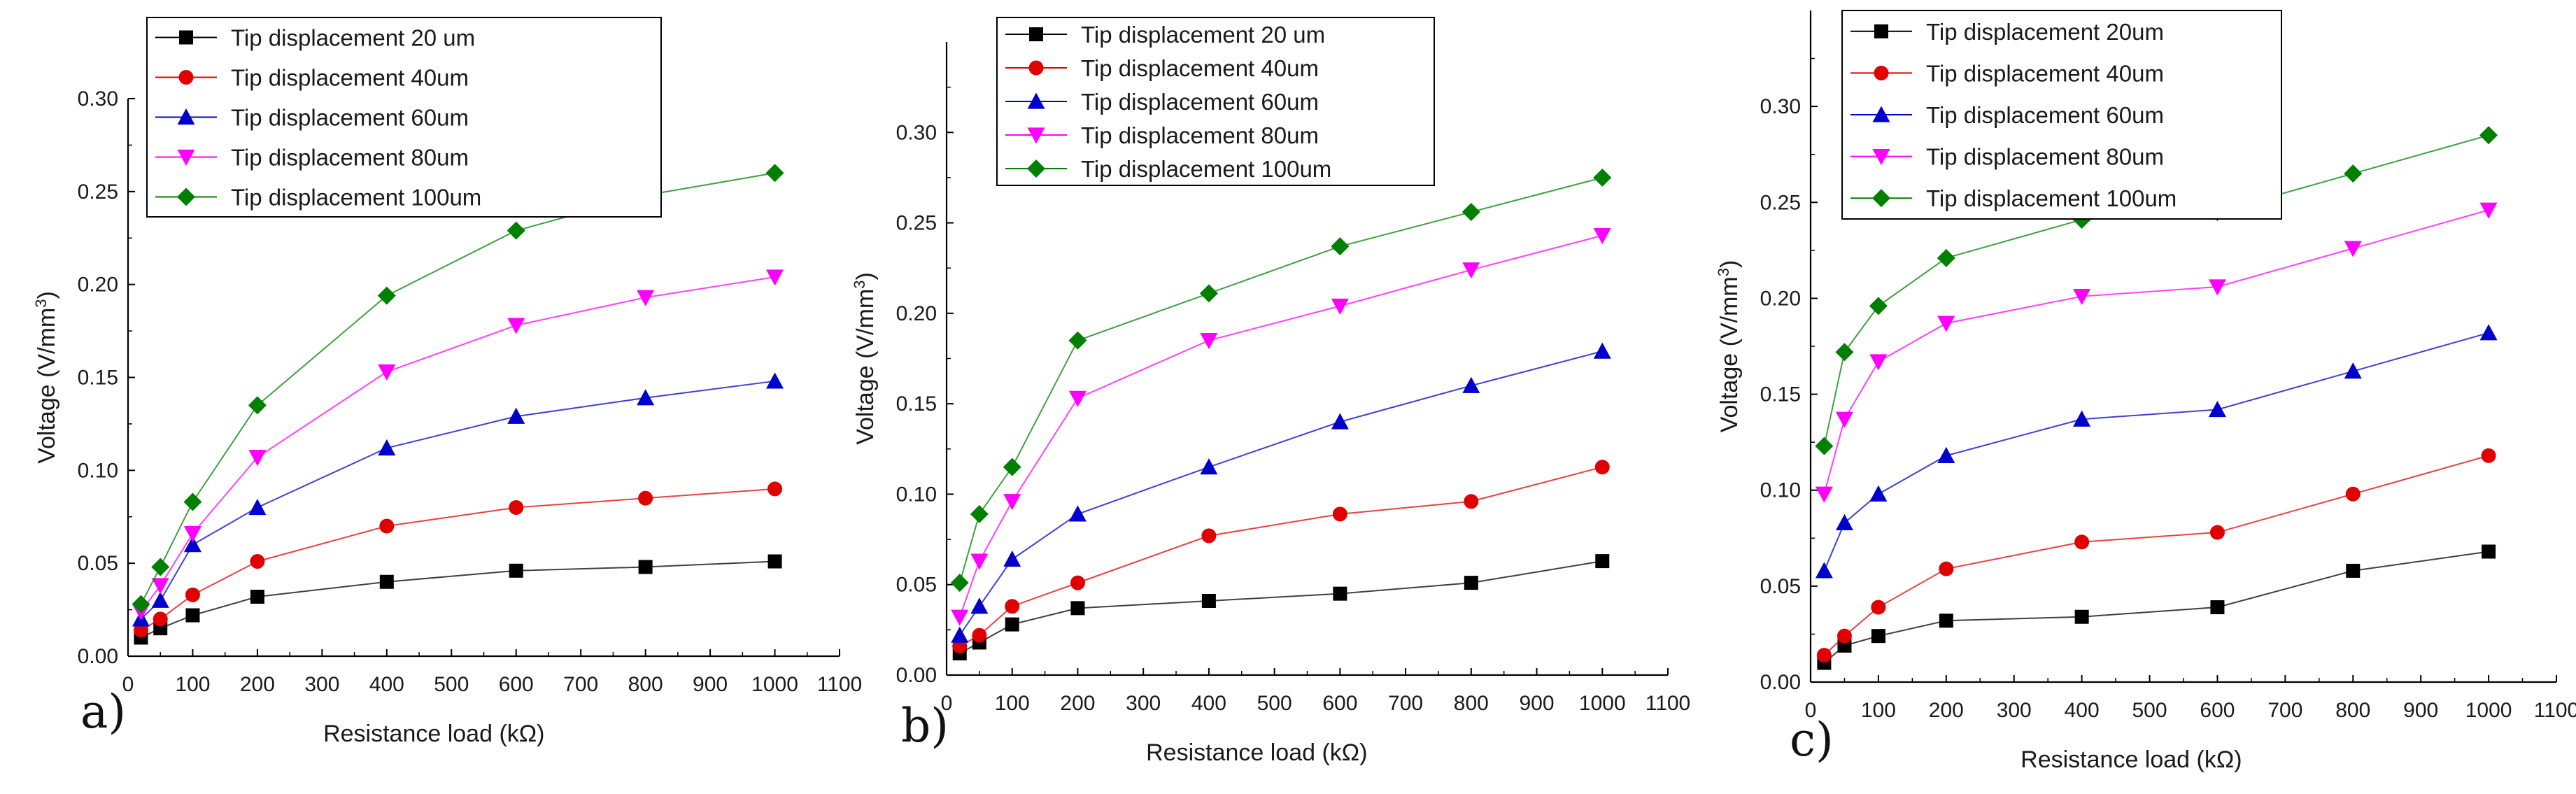 Image resolution: width=2576 pixels, height=794 pixels. What do you see at coordinates (645, 684) in the screenshot?
I see `x-tick-label: 800` at bounding box center [645, 684].